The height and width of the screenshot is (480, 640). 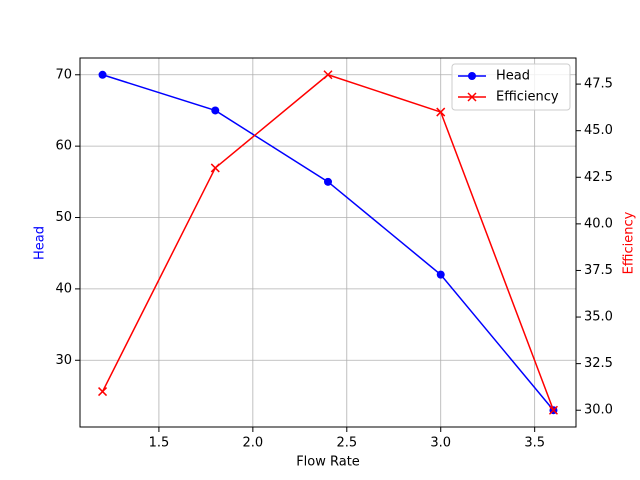 What do you see at coordinates (598, 130) in the screenshot?
I see `y2-tick-label: 45.0` at bounding box center [598, 130].